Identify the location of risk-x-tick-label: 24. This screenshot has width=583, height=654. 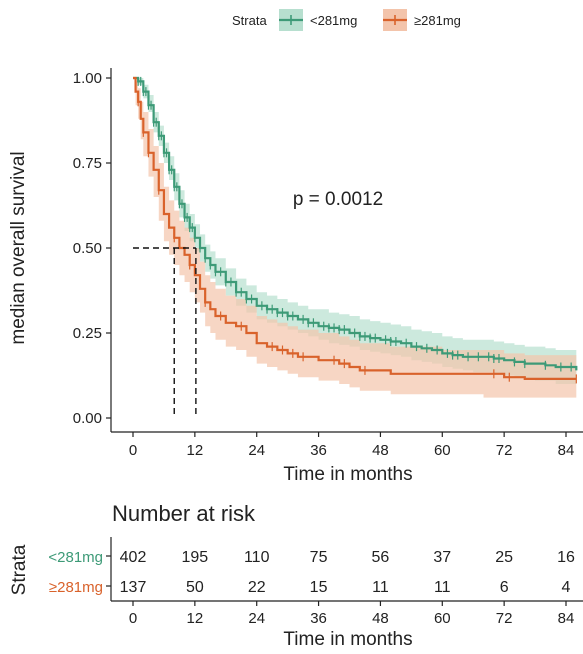
(256, 618).